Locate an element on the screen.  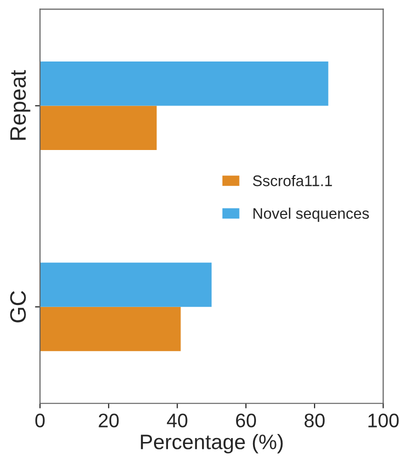
y-tick-label: Repeat is located at coordinates (20, 105).